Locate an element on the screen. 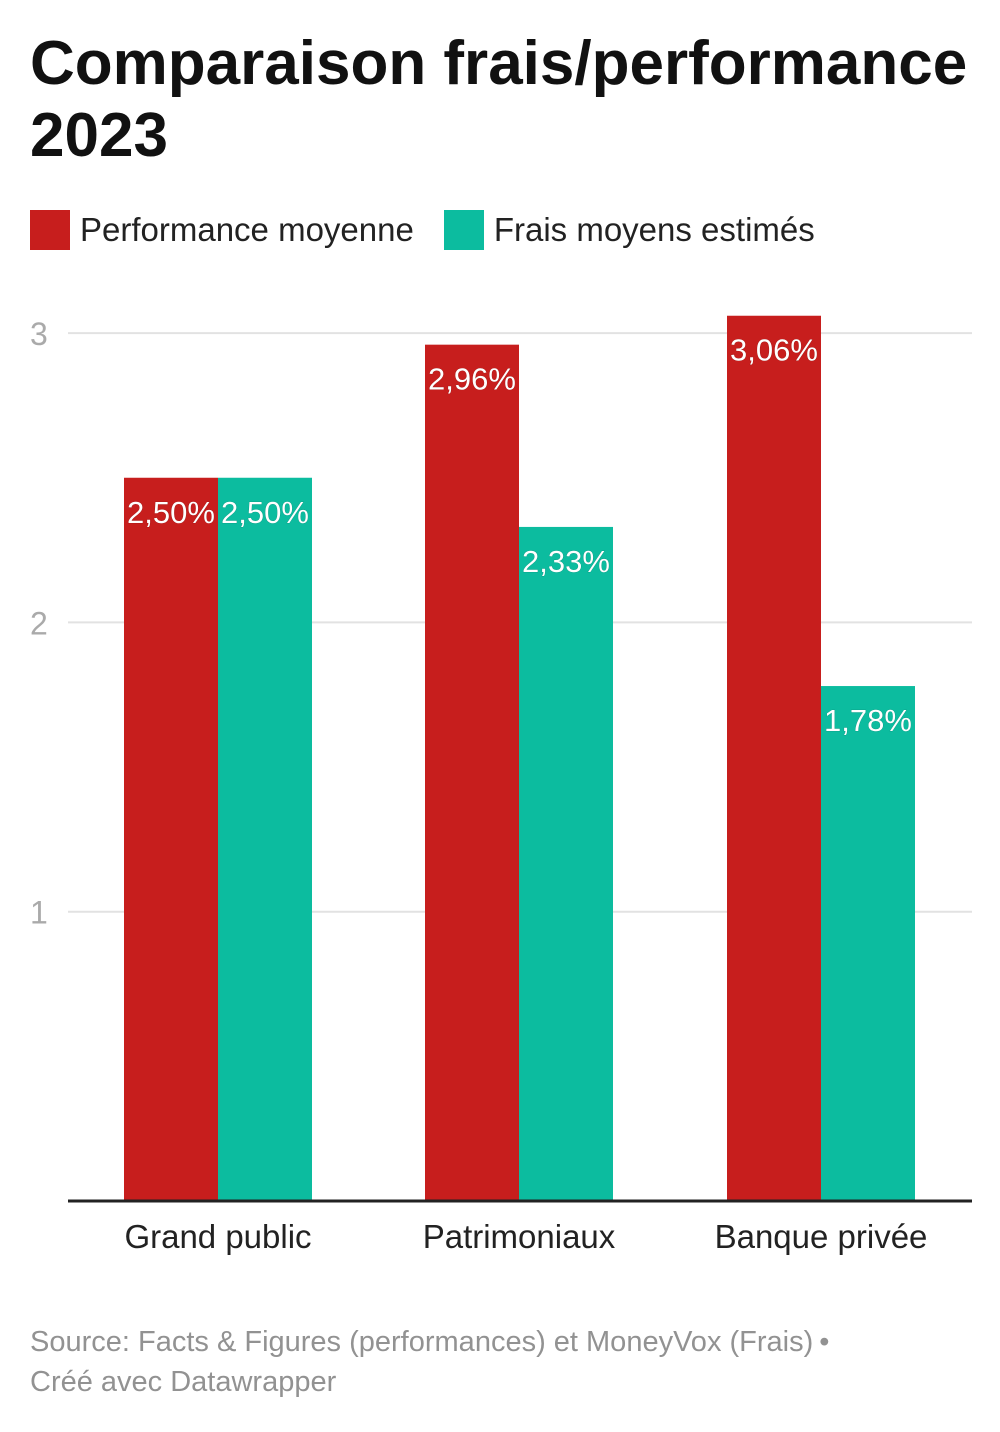 This screenshot has height=1432, width=1000. data-label: 1,78% is located at coordinates (868, 720).